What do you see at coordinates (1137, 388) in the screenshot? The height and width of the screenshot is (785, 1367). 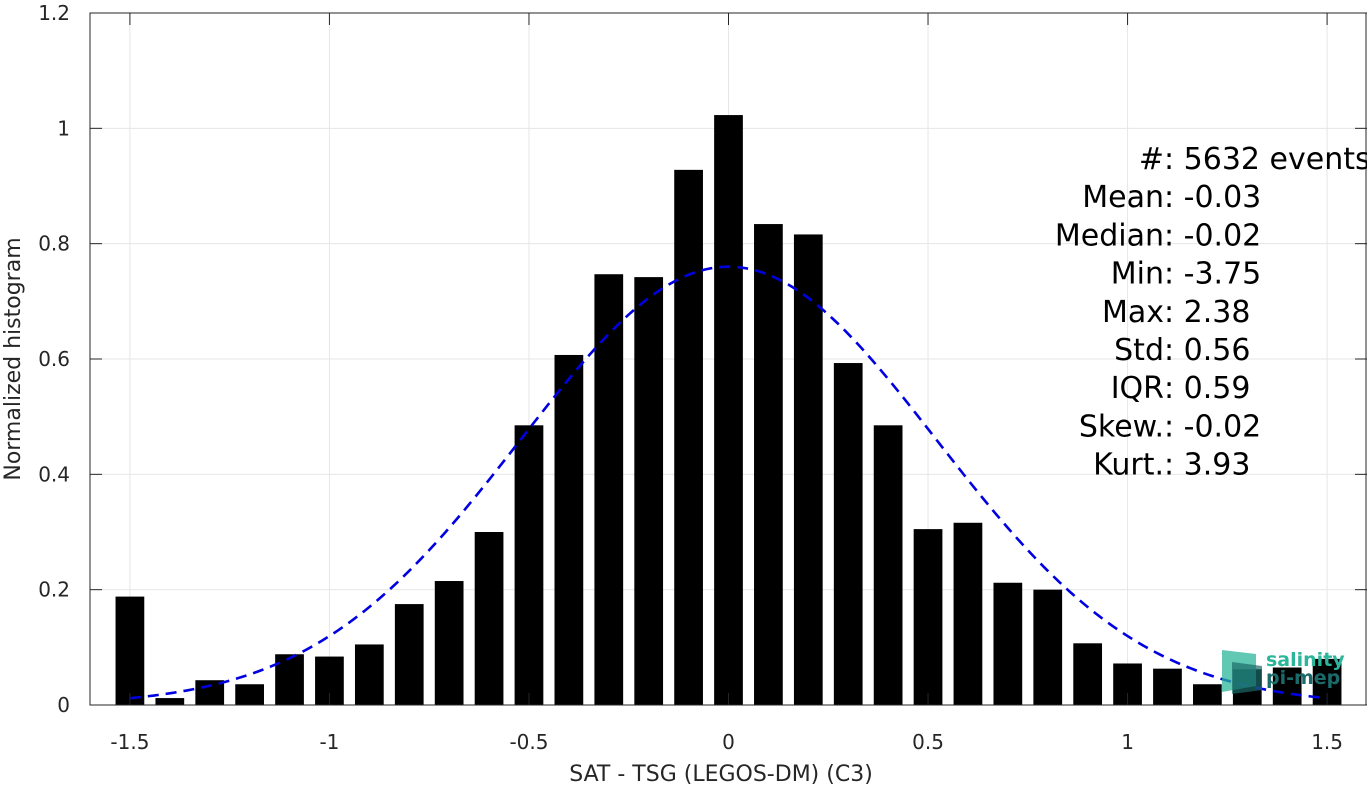 I see `stat-label-6: IQR` at bounding box center [1137, 388].